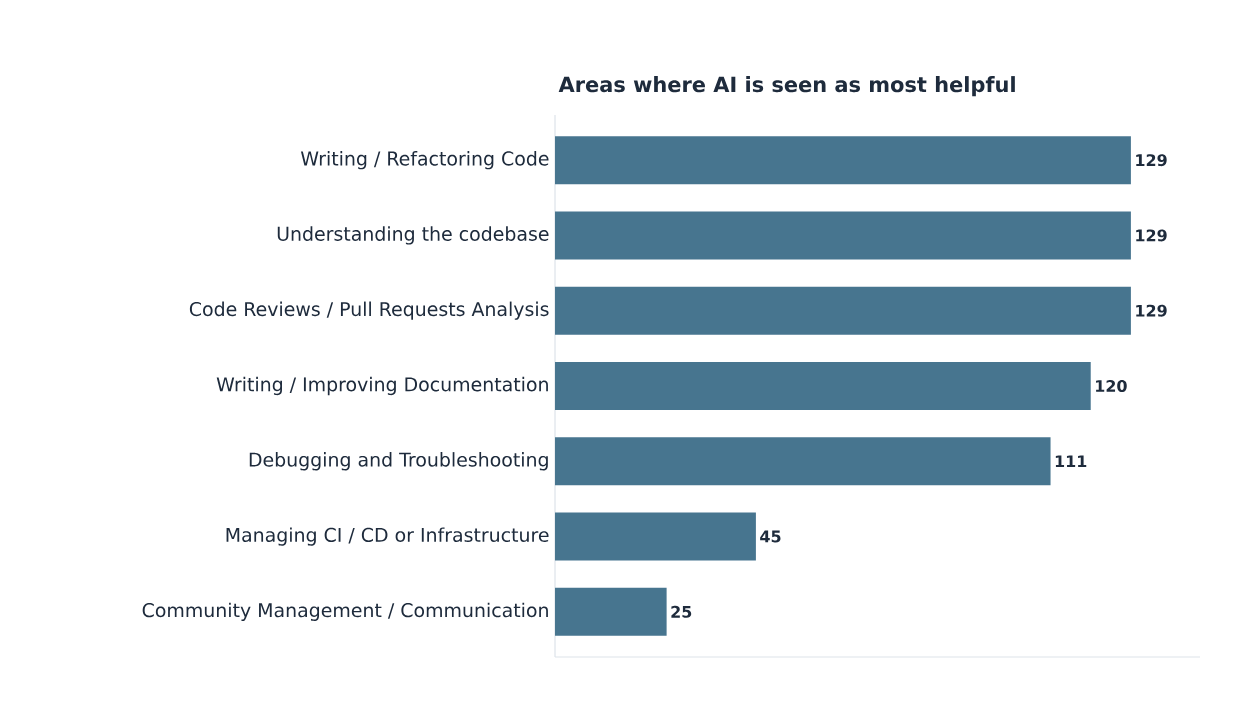  I want to click on y-tick-label: Community Management / Communication, so click(345, 611).